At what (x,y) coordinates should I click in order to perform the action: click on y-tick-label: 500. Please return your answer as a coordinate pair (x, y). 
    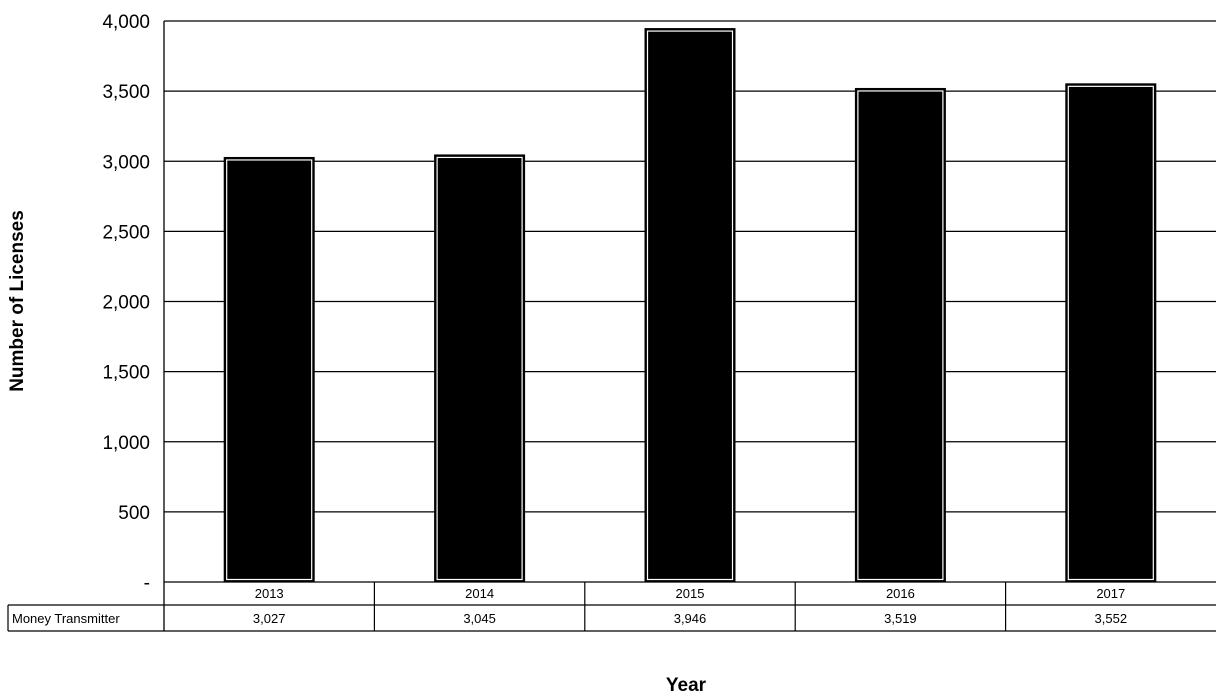
    Looking at the image, I should click on (134, 513).